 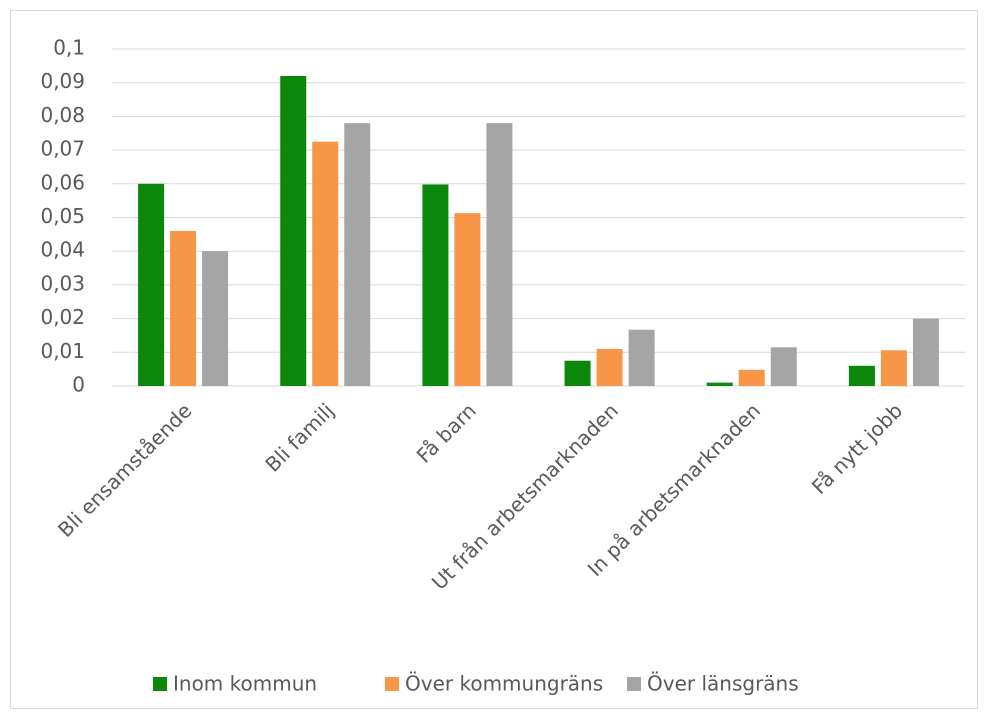 What do you see at coordinates (62, 317) in the screenshot?
I see `y-tick-label: 0,02` at bounding box center [62, 317].